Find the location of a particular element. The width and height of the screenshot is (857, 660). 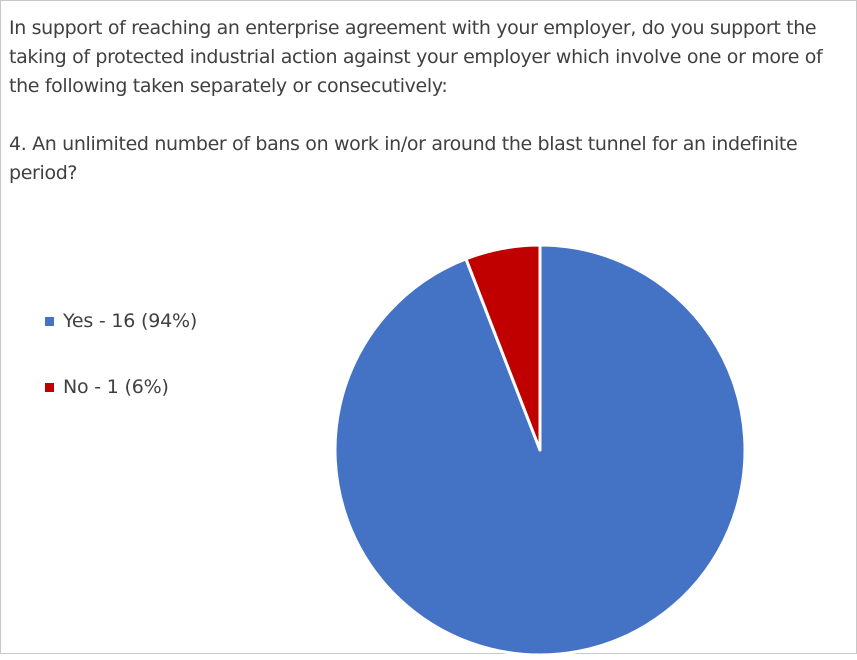

legend-label-no: No - 1 (6%) is located at coordinates (116, 387).